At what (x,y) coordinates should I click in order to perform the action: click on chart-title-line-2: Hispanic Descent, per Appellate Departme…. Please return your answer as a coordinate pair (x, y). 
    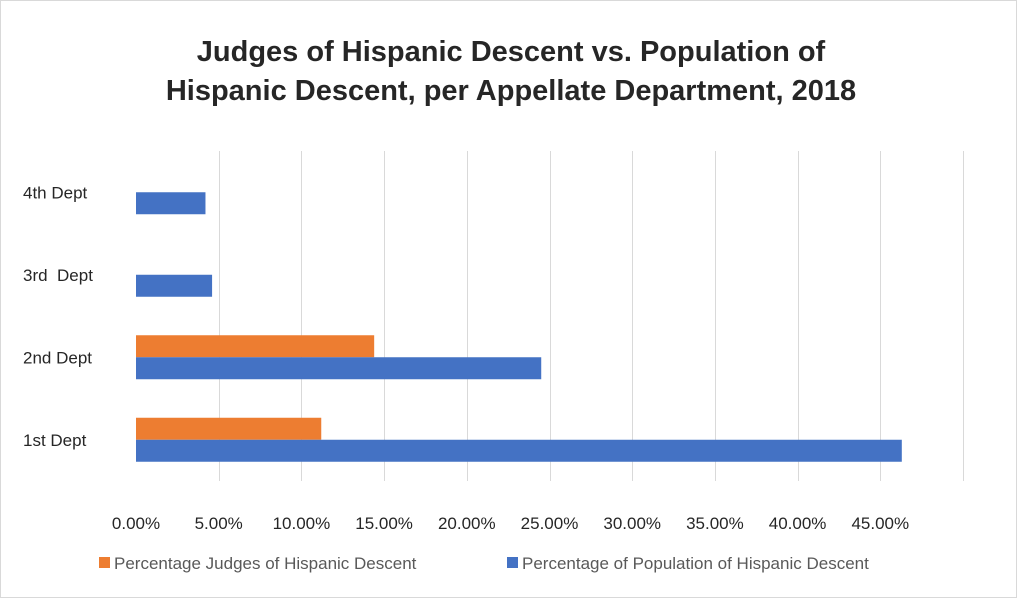
    Looking at the image, I should click on (511, 91).